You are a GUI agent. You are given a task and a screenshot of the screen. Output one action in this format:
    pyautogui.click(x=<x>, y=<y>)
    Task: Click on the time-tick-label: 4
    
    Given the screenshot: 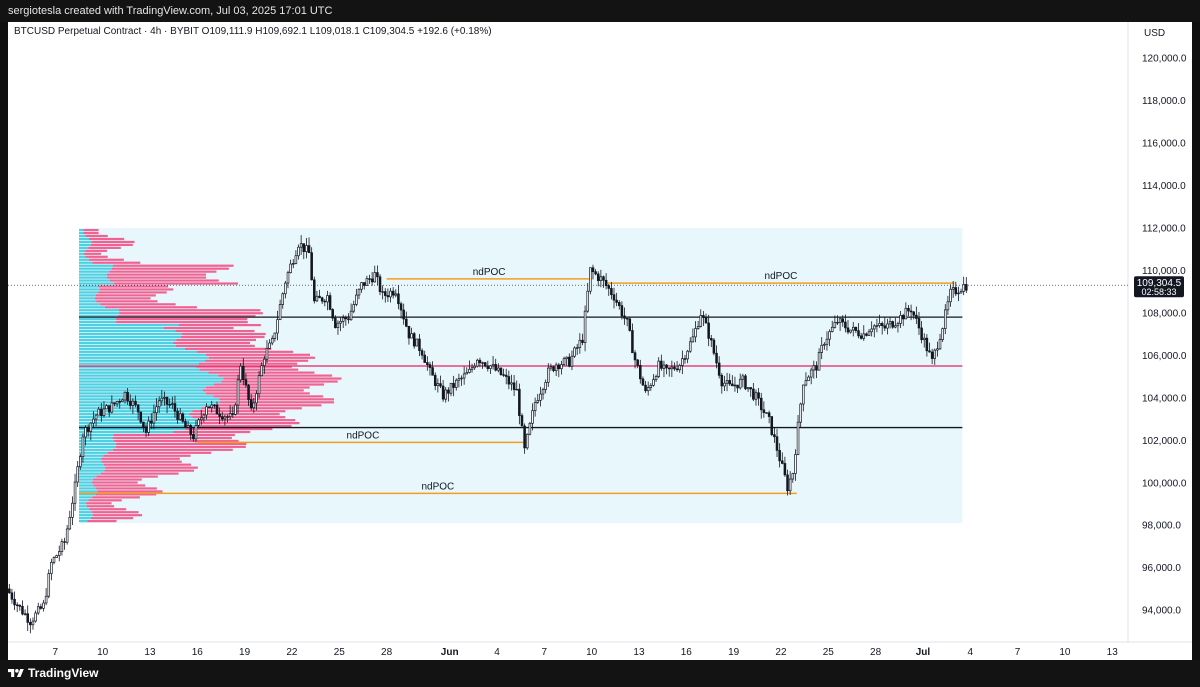 What is the action you would take?
    pyautogui.click(x=497, y=652)
    